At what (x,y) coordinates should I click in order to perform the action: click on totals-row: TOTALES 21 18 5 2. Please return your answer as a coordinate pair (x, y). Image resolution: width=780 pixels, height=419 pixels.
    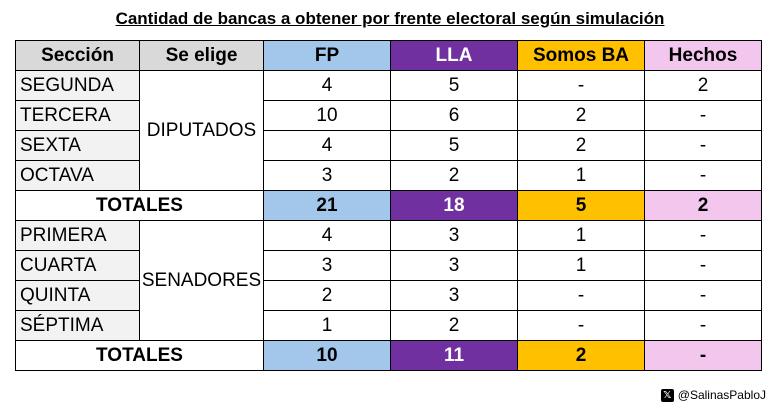
    Looking at the image, I should click on (388, 205).